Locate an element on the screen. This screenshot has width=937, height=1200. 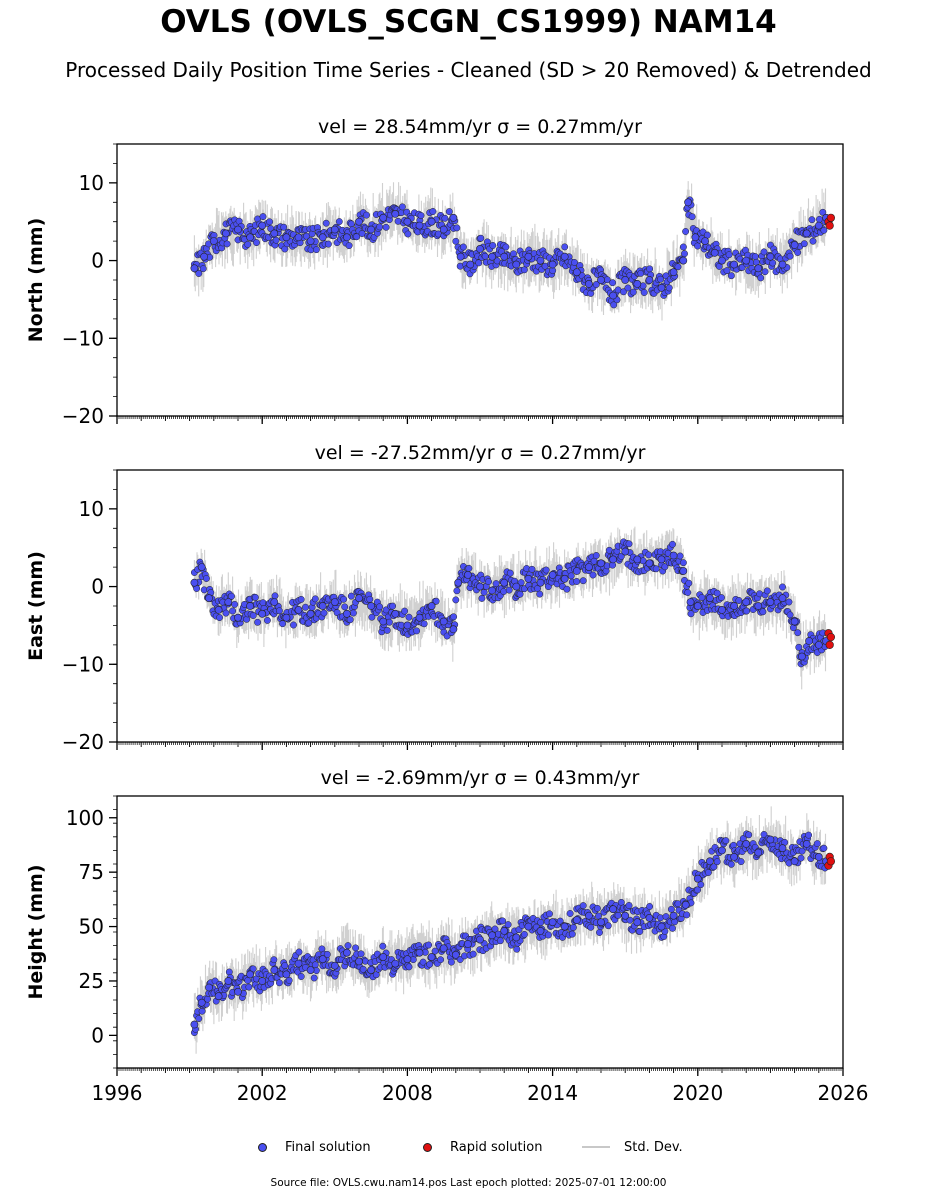
y-minor-ticks-height is located at coordinates (115, 932).